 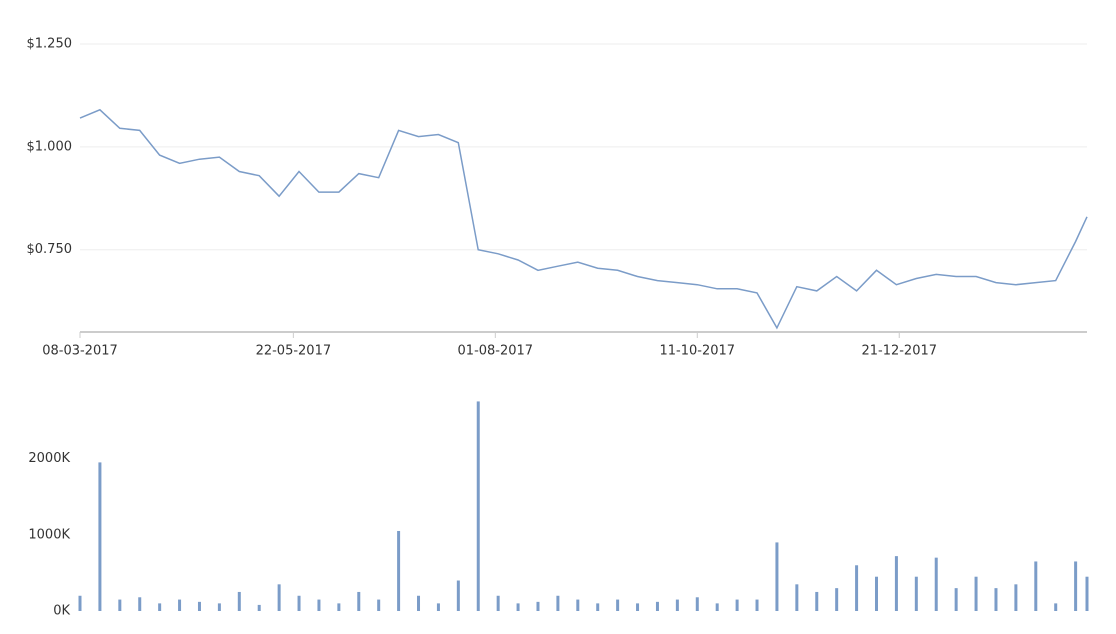 I want to click on x-tick-label: 08-03-2017, so click(x=80, y=351).